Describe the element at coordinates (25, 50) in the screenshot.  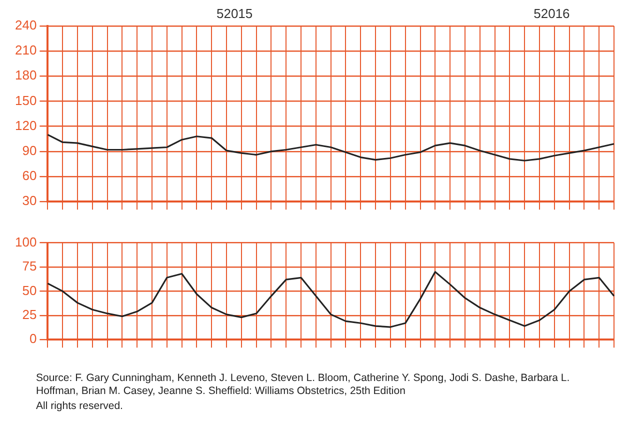
I see `y-tick-label: 210` at that location.